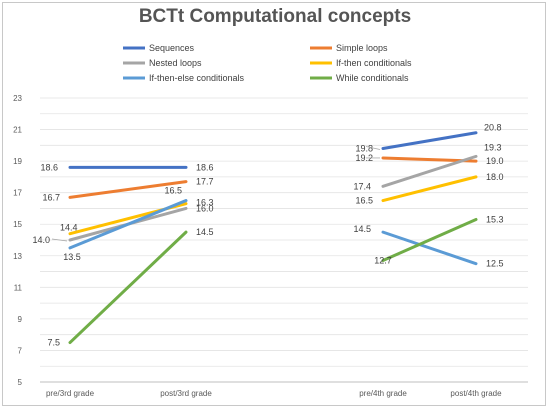 The height and width of the screenshot is (410, 550). What do you see at coordinates (17, 256) in the screenshot?
I see `y-tick-label: 13` at bounding box center [17, 256].